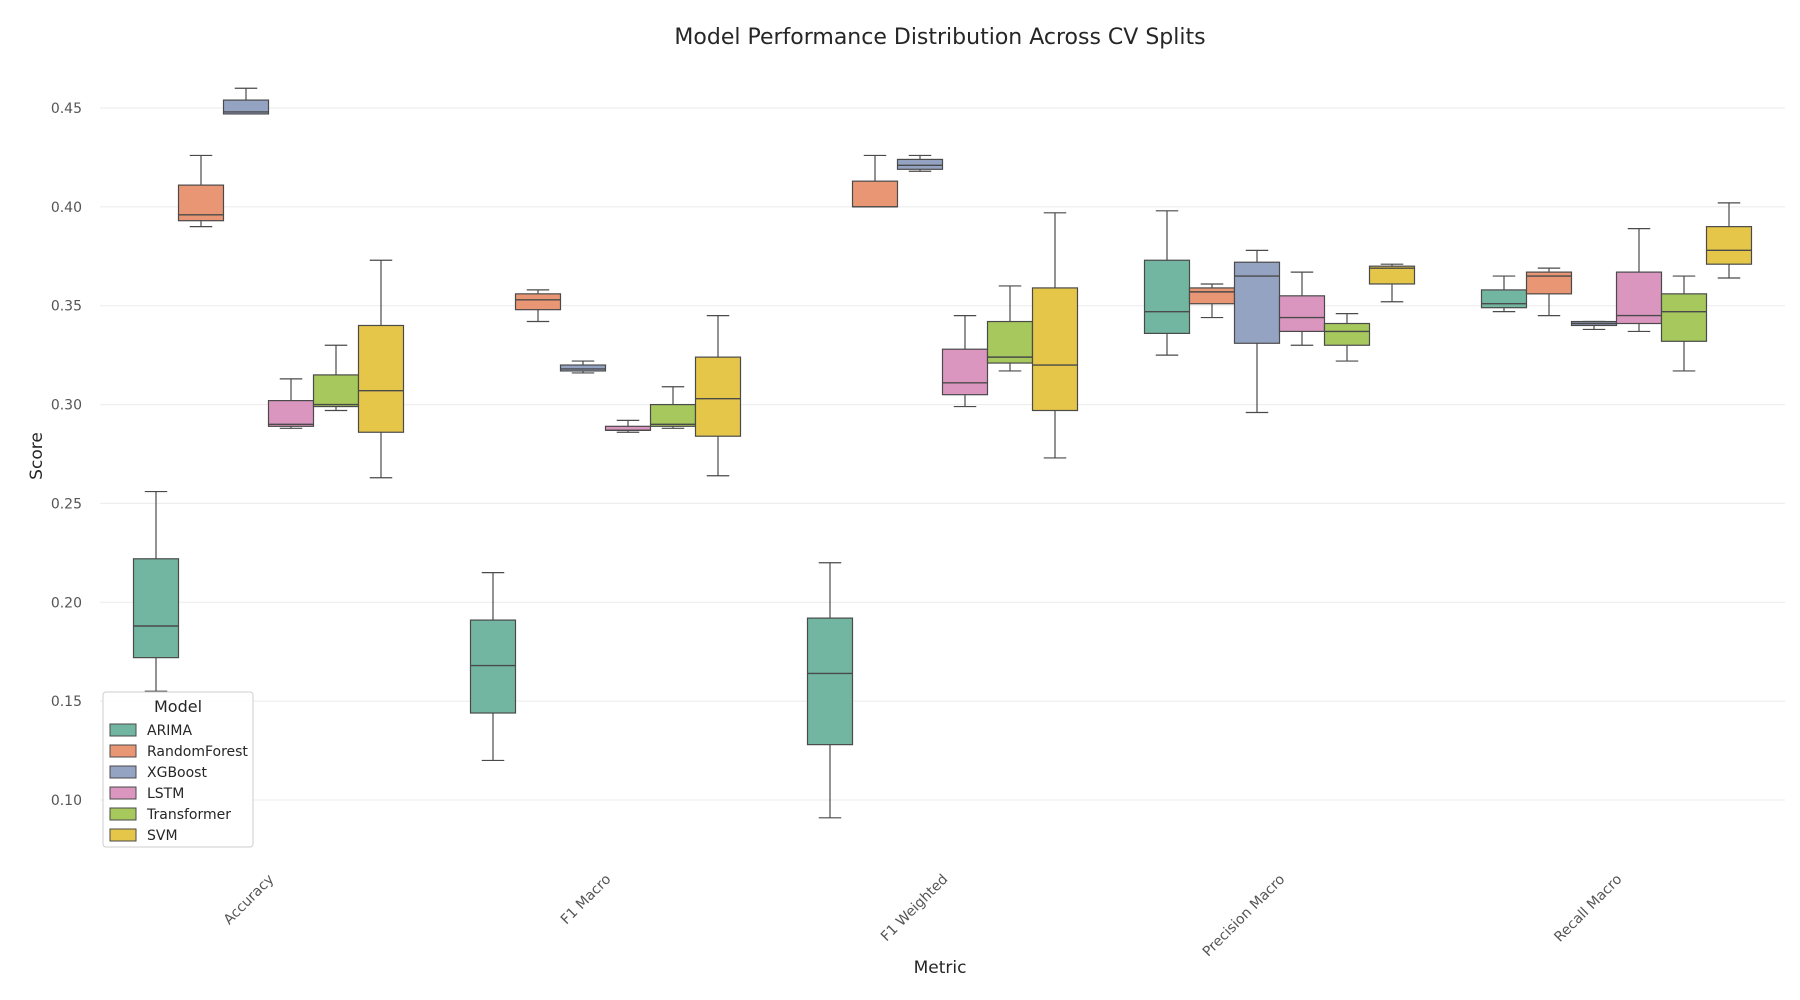  Describe the element at coordinates (66, 406) in the screenshot. I see `y-tick-label: 0.30` at that location.